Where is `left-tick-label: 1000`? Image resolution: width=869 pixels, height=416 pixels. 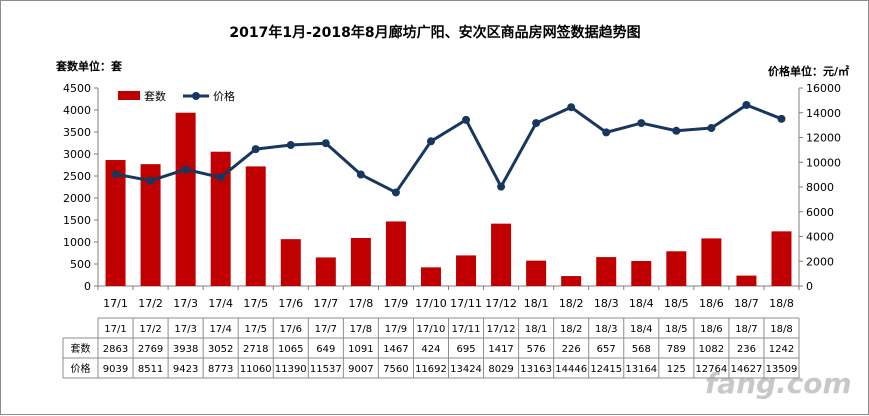 left-tick-label: 1000 is located at coordinates (77, 242).